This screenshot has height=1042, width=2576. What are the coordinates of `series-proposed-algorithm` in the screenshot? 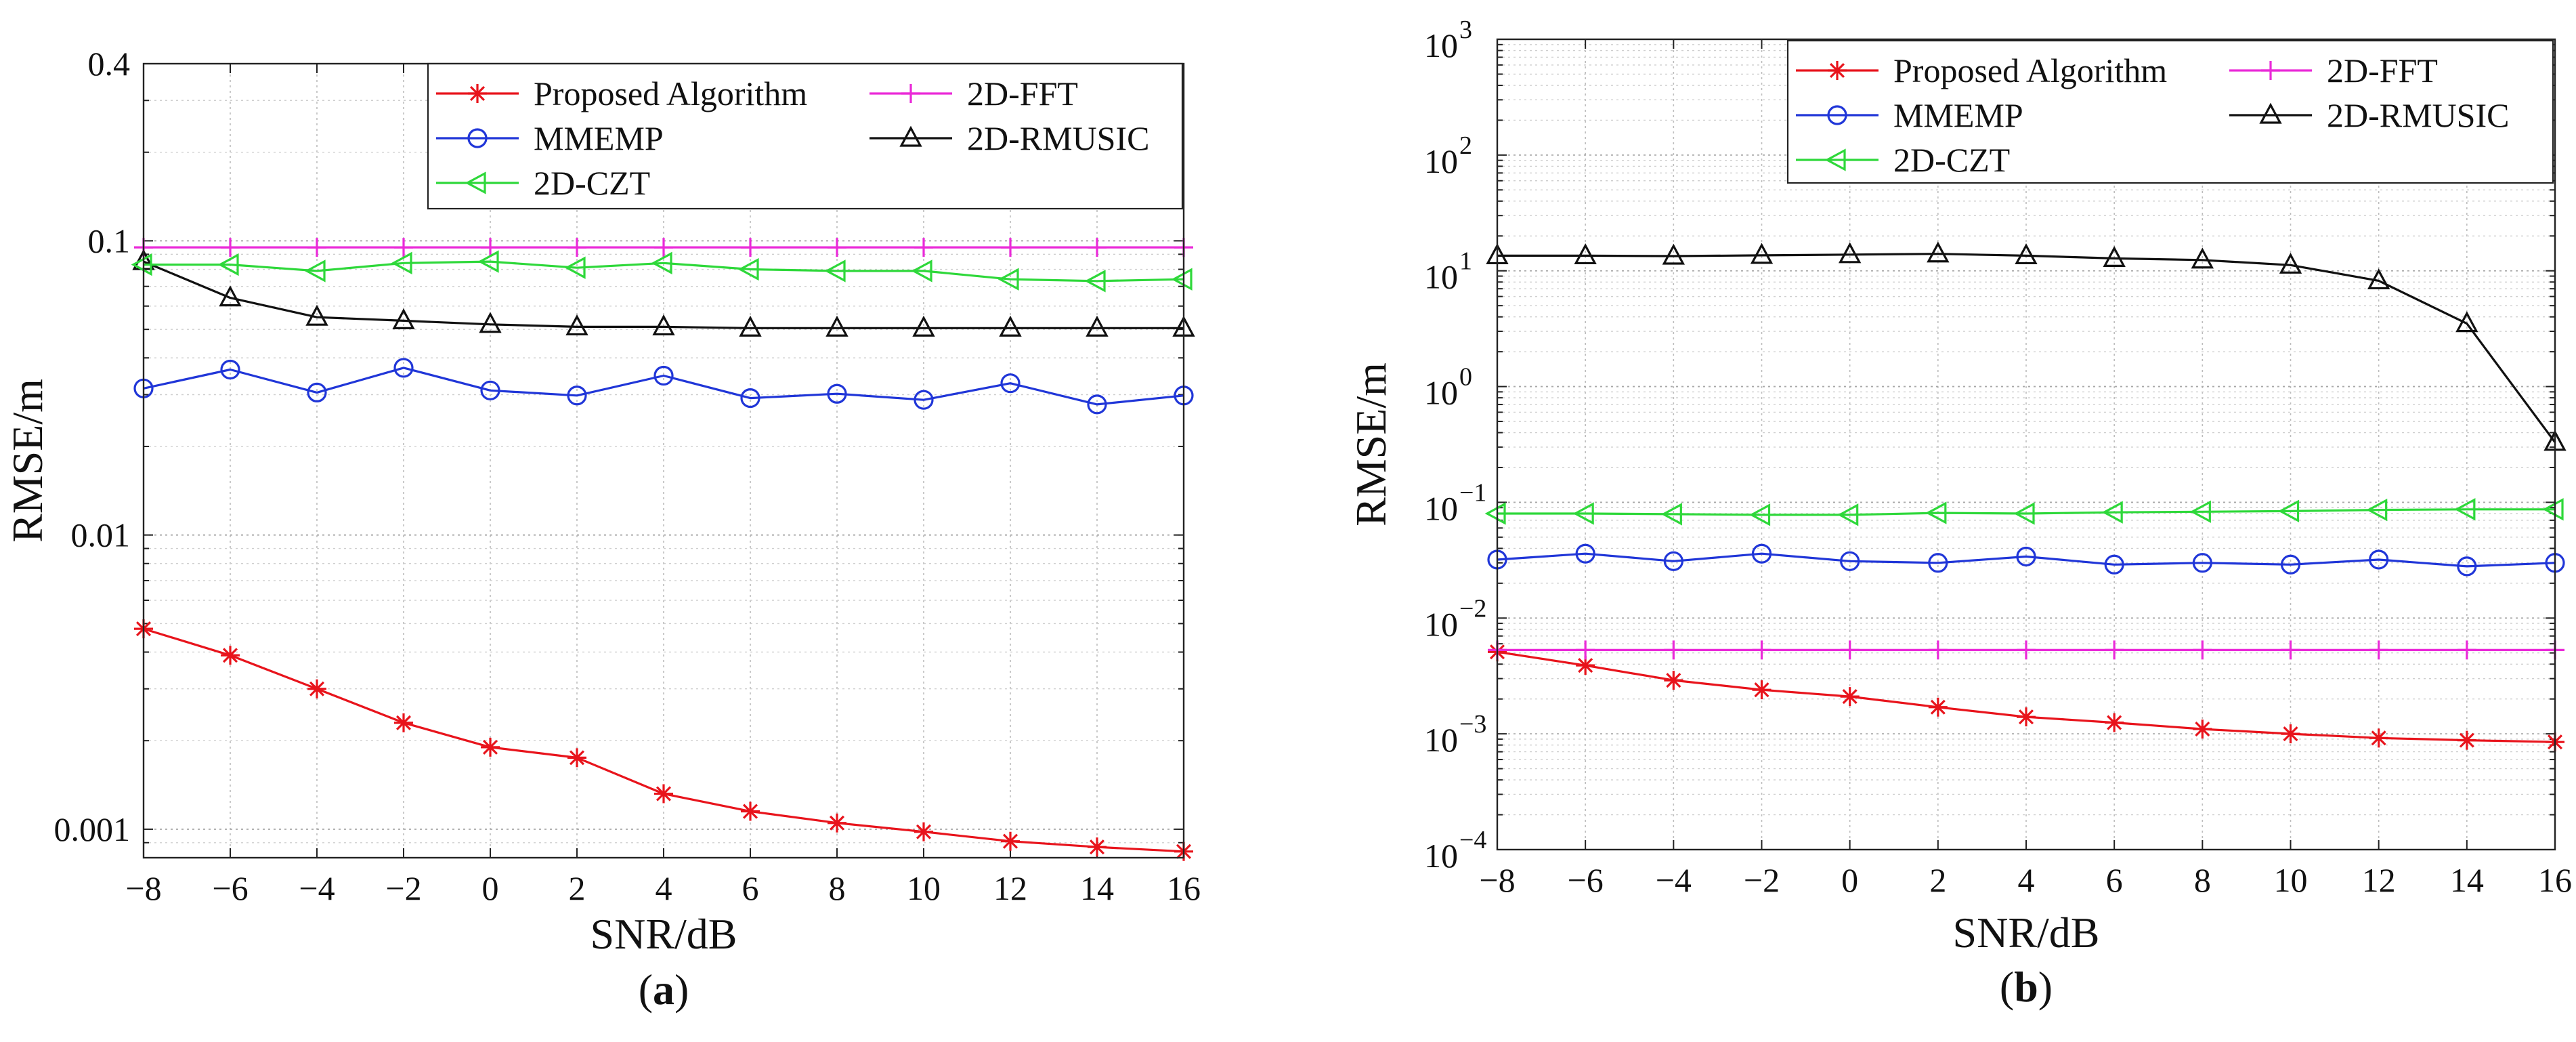 It's located at (663, 740).